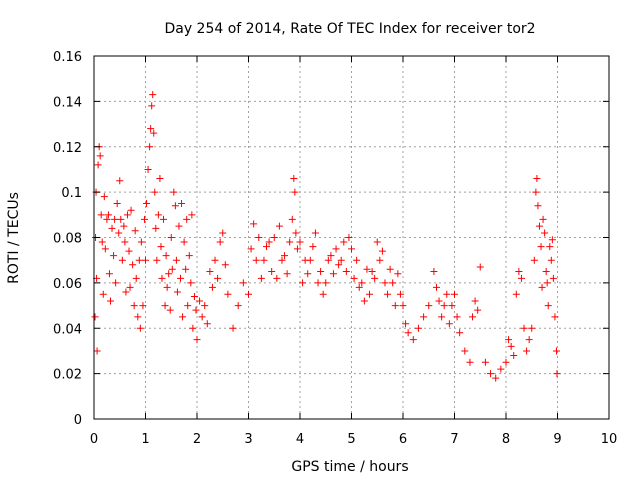  What do you see at coordinates (248, 439) in the screenshot?
I see `x-tick-label: 3` at bounding box center [248, 439].